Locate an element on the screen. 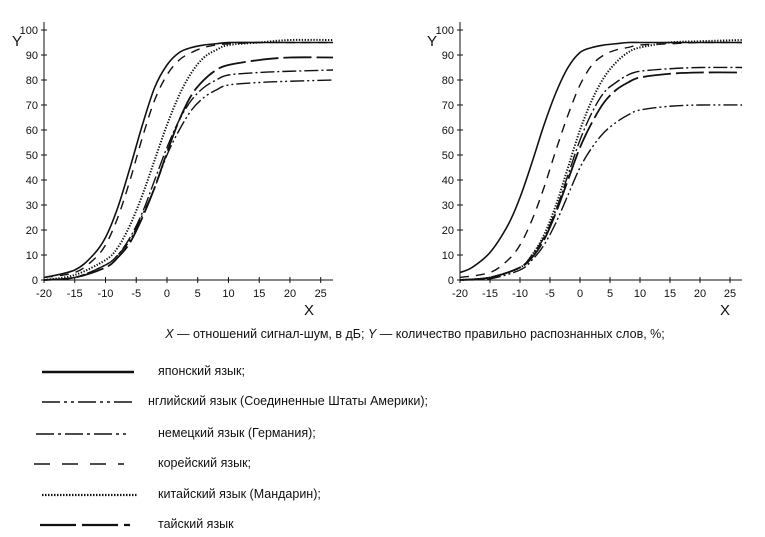 This screenshot has width=765, height=537. series-line-dashdot is located at coordinates (601, 173).